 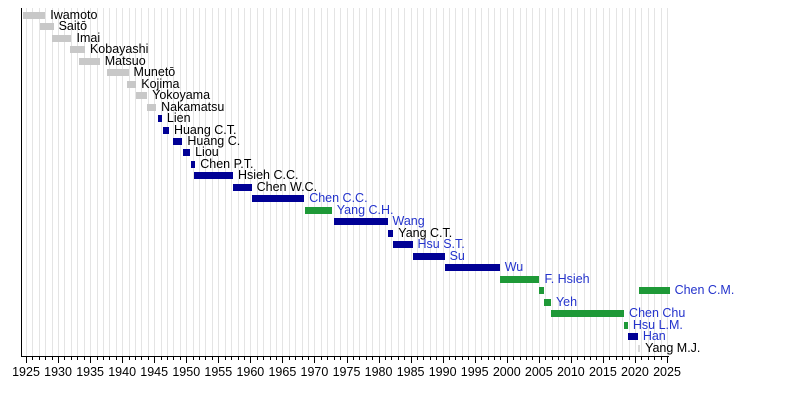 I want to click on axis-tick-label: 1995, so click(x=474, y=372).